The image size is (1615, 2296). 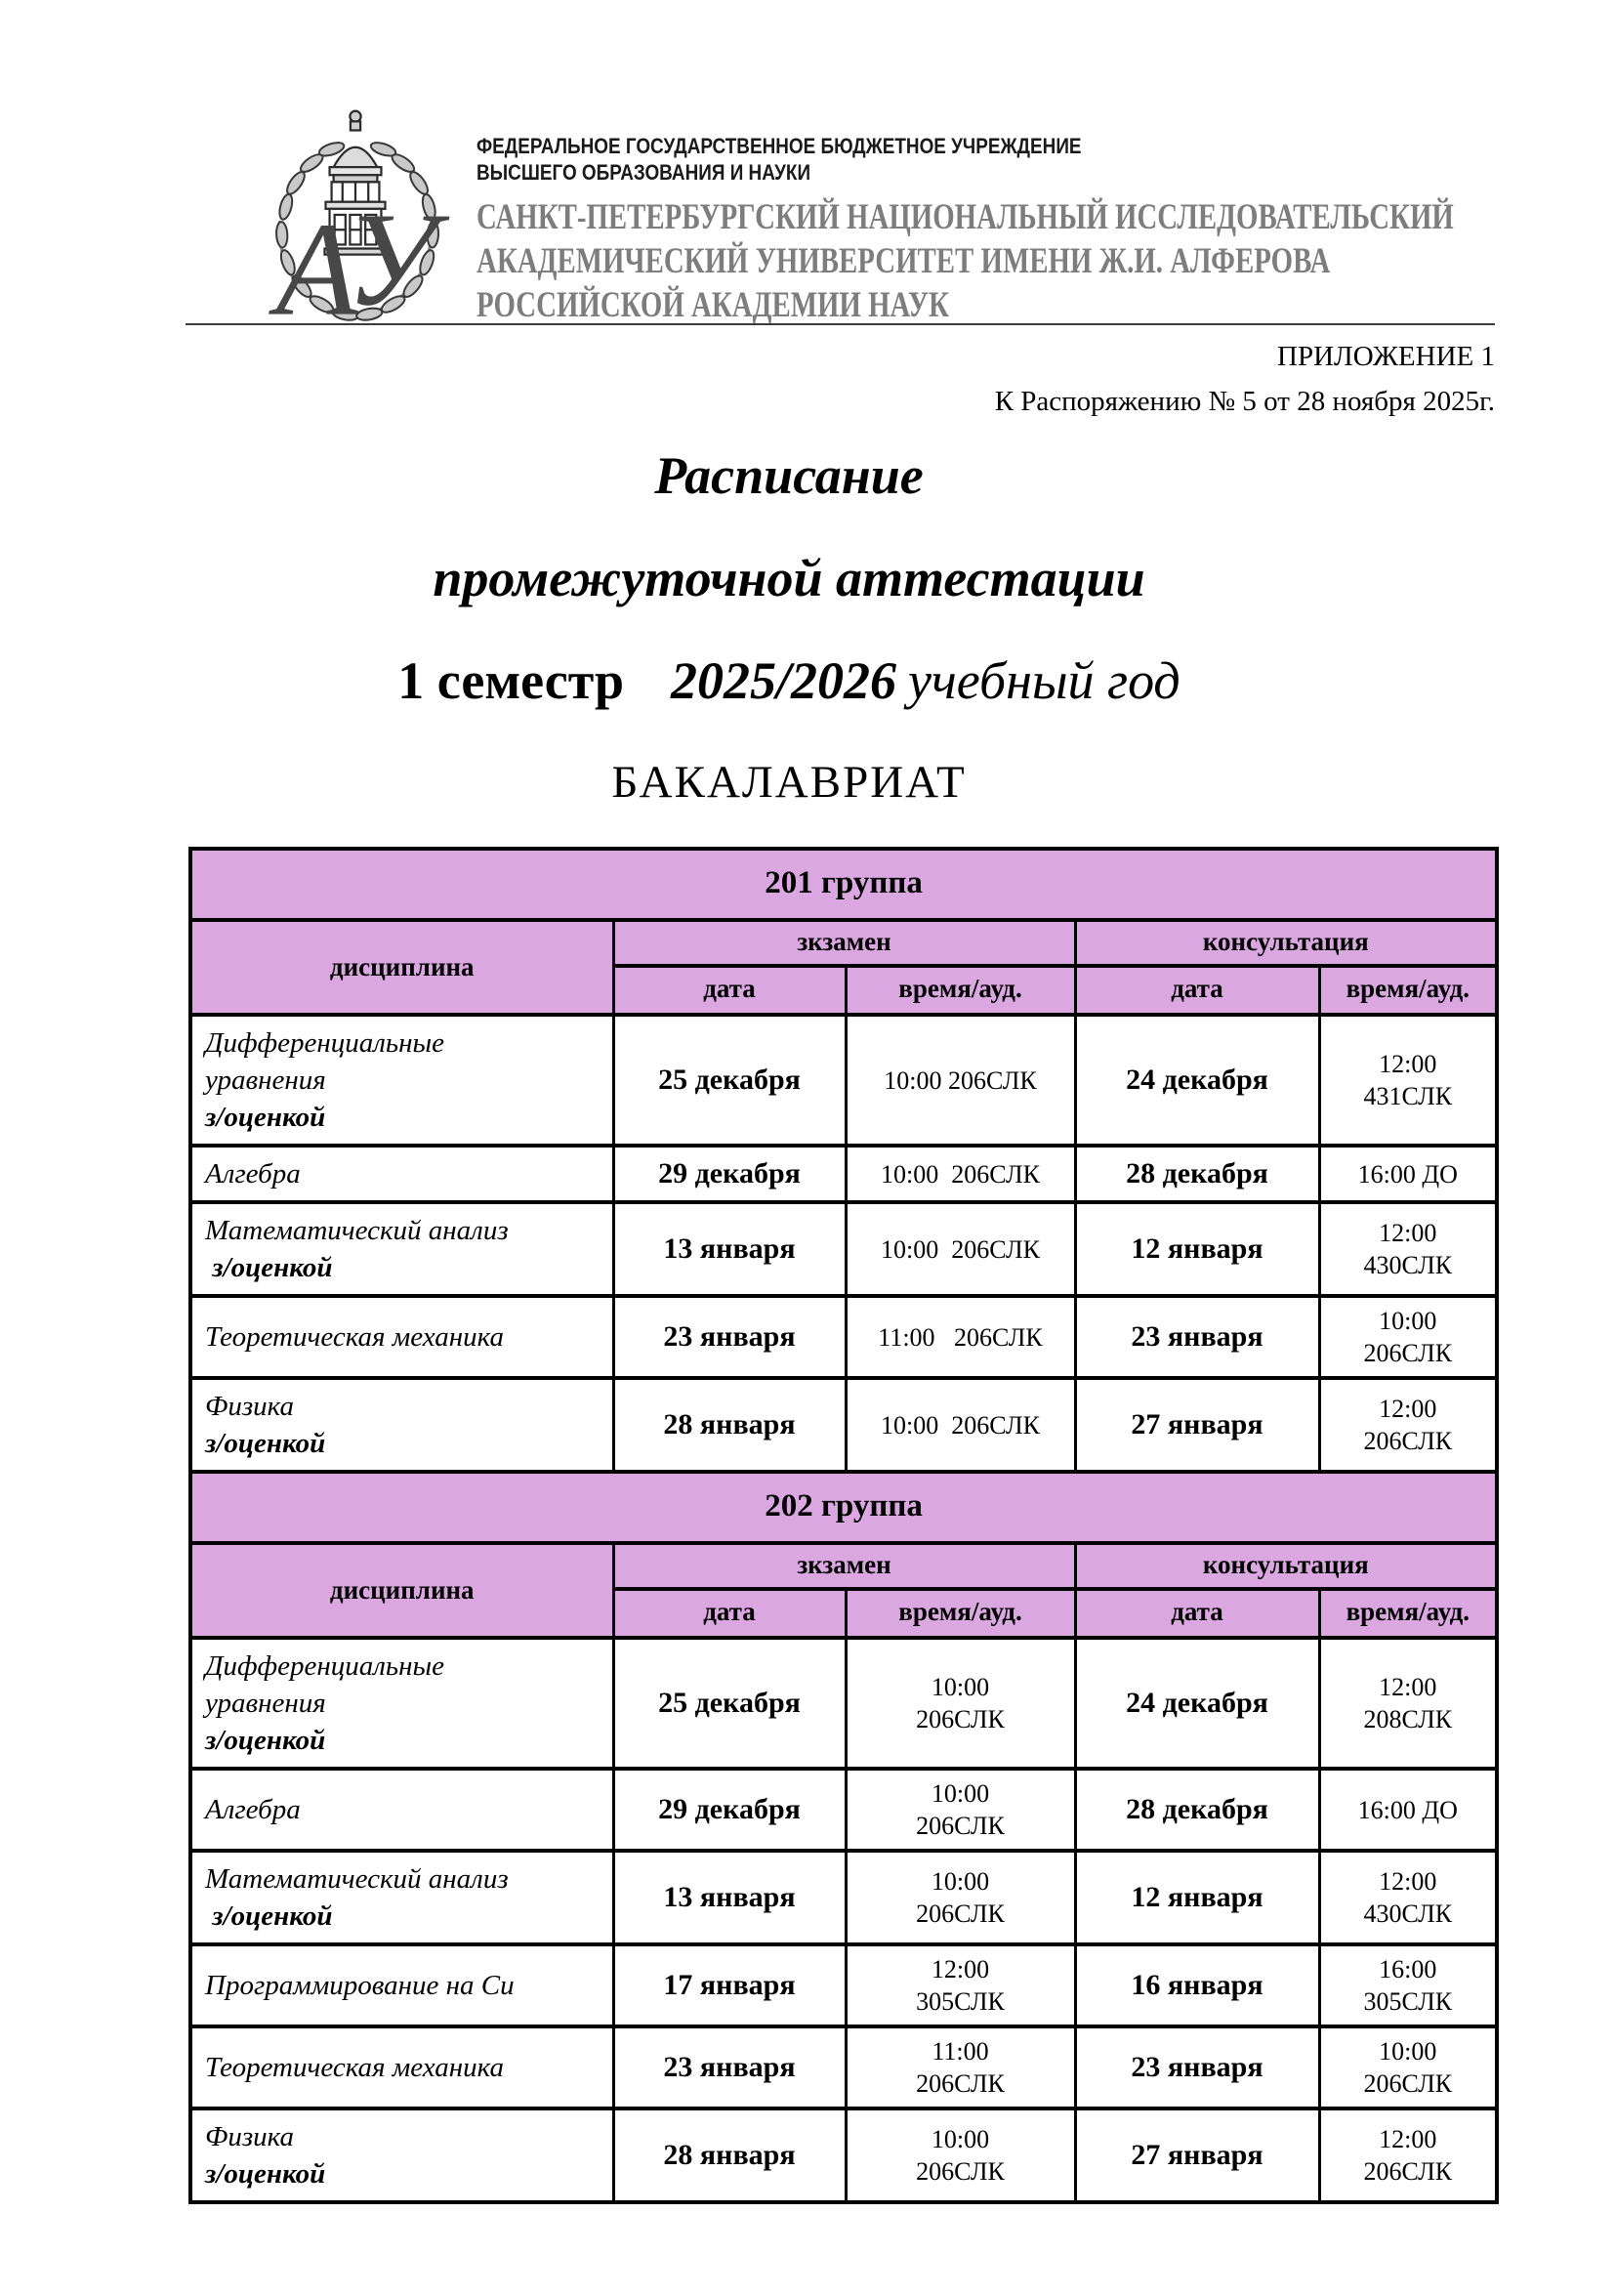 I want to click on monogram-au: АУ, so click(x=359, y=259).